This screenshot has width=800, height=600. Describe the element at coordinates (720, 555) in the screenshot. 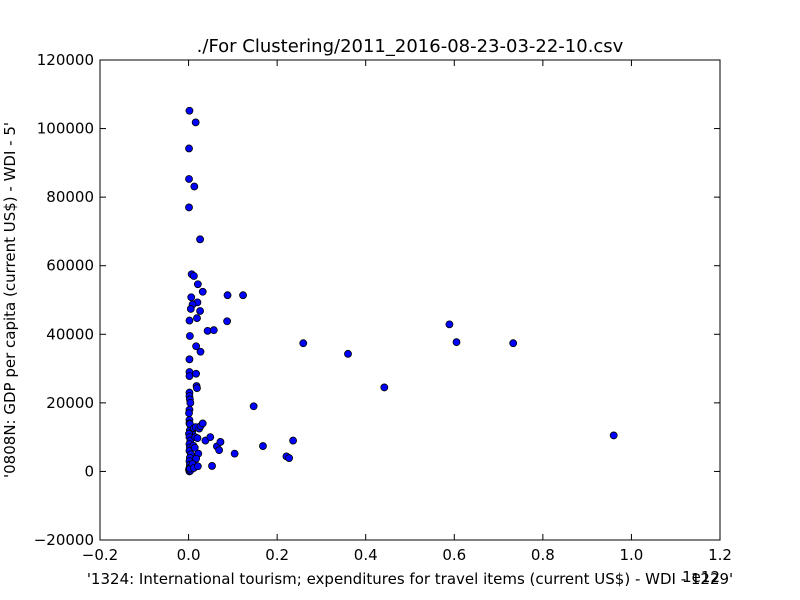

I see `x-tick-label: 1.2` at that location.